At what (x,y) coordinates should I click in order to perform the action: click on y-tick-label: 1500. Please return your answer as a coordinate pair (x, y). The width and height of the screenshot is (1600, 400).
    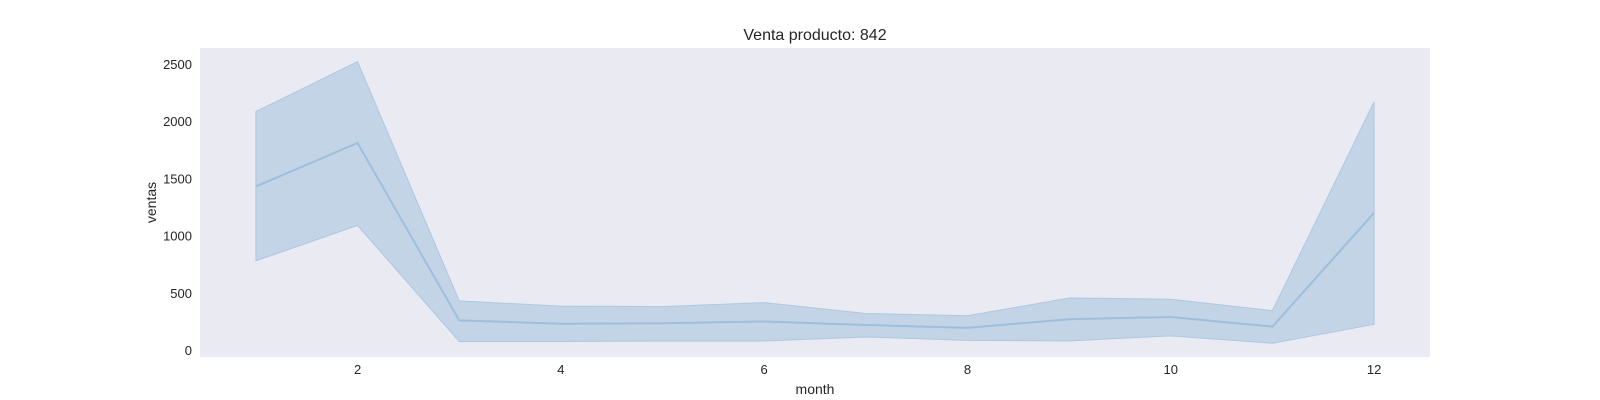
    Looking at the image, I should click on (177, 178).